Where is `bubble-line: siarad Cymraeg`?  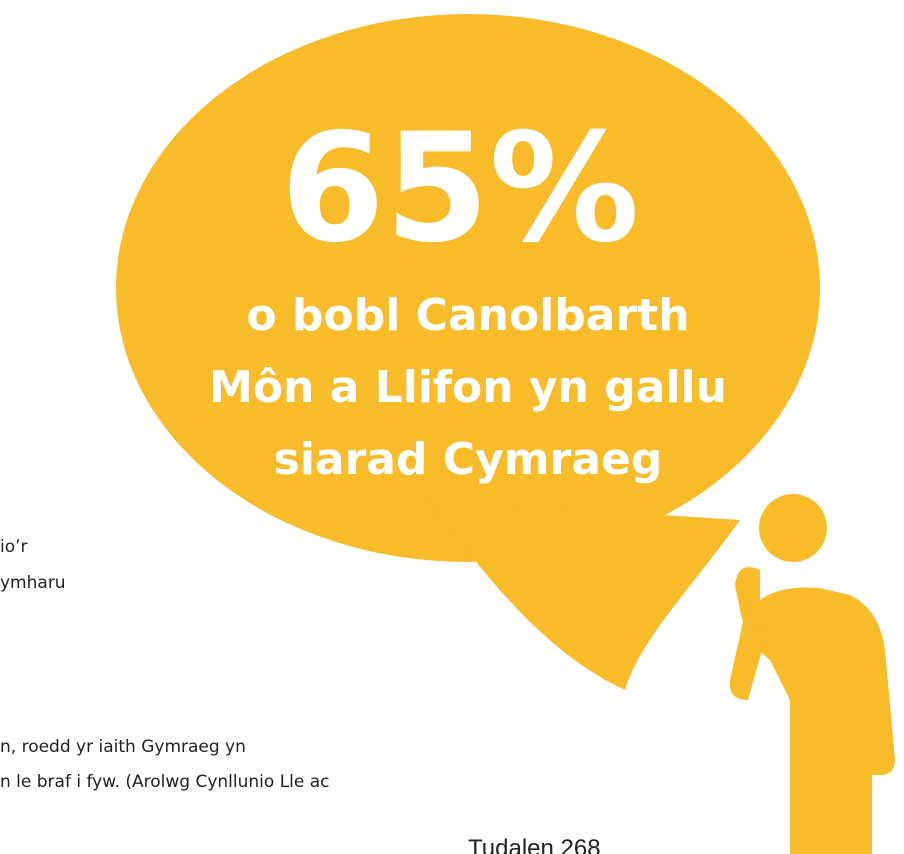
bubble-line: siarad Cymraeg is located at coordinates (468, 459).